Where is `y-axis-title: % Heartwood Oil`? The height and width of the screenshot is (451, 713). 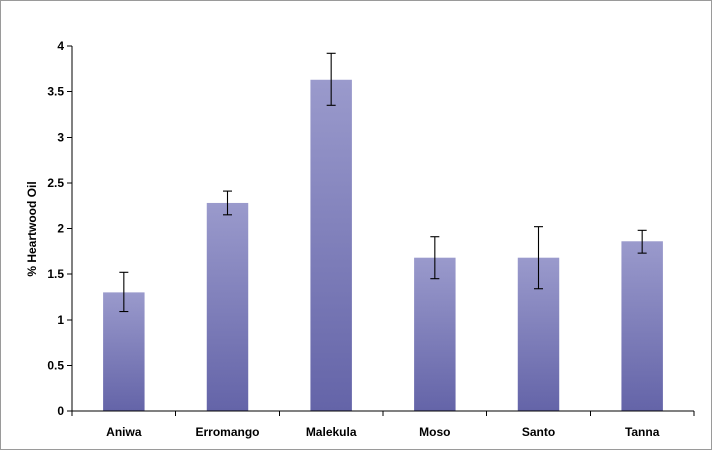 y-axis-title: % Heartwood Oil is located at coordinates (32, 228).